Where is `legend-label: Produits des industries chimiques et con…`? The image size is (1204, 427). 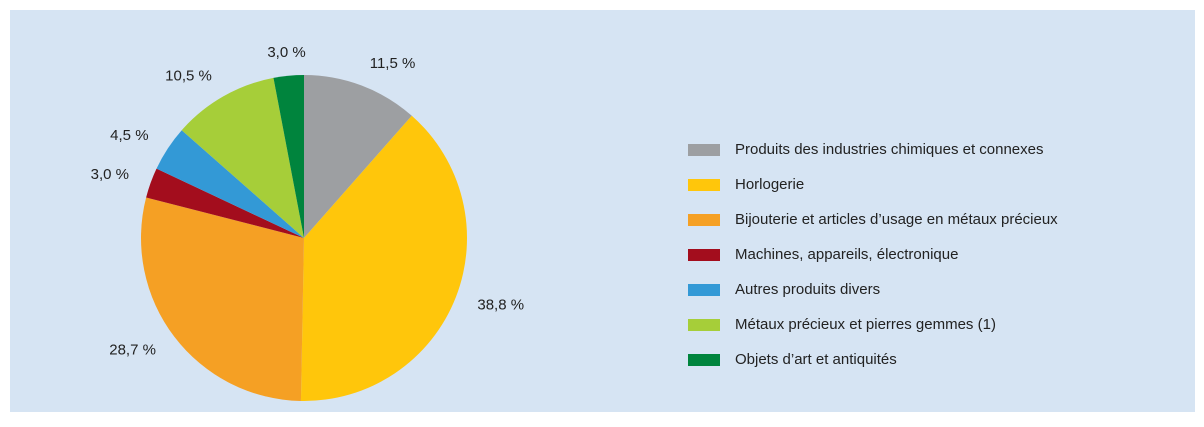
legend-label: Produits des industries chimiques et con… is located at coordinates (889, 149).